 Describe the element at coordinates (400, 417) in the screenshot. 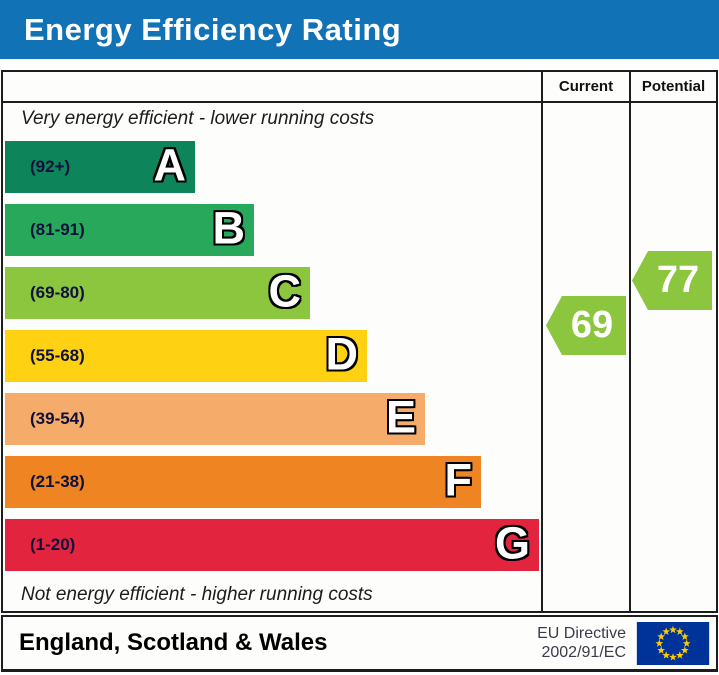

I see `band-letter: E` at that location.